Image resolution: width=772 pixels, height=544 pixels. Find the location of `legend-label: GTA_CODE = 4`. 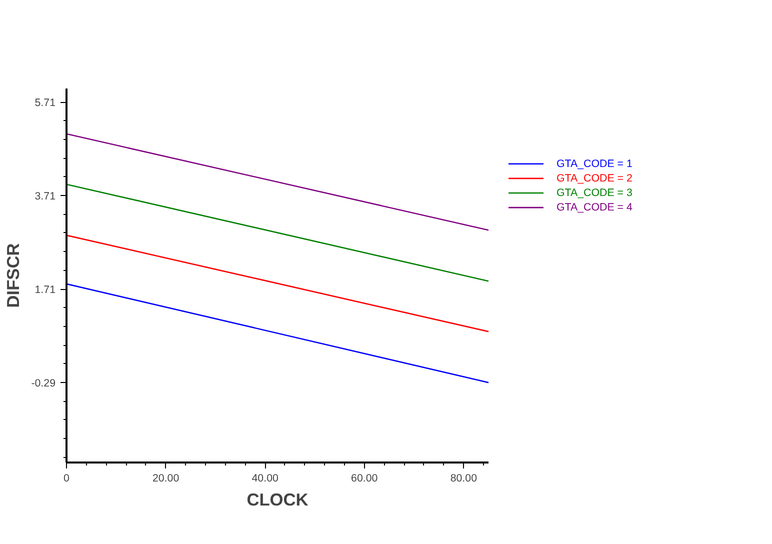

legend-label: GTA_CODE = 4 is located at coordinates (594, 208).